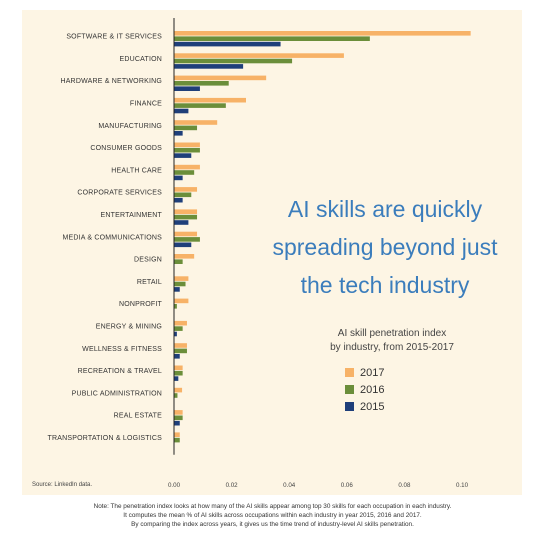 This screenshot has height=541, width=545. What do you see at coordinates (385, 285) in the screenshot?
I see `headline-line-3: the tech industry` at bounding box center [385, 285].